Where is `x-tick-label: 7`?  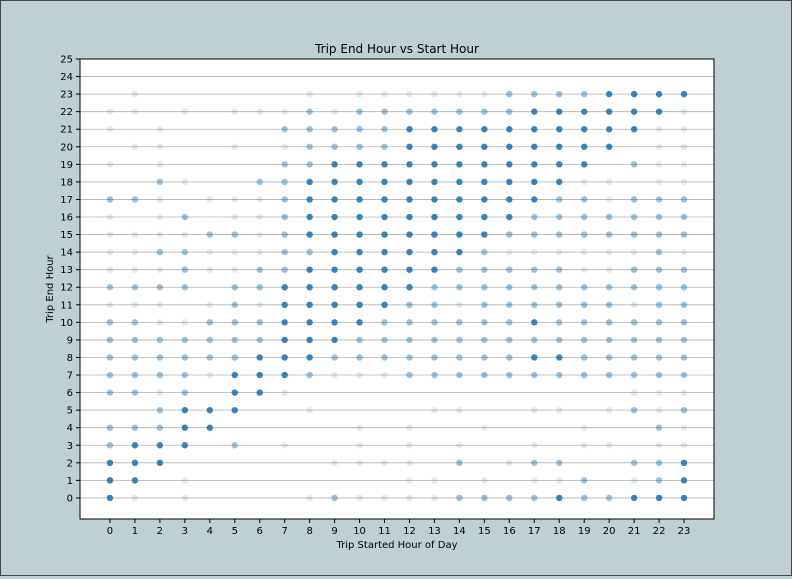
x-tick-label: 7 is located at coordinates (284, 531).